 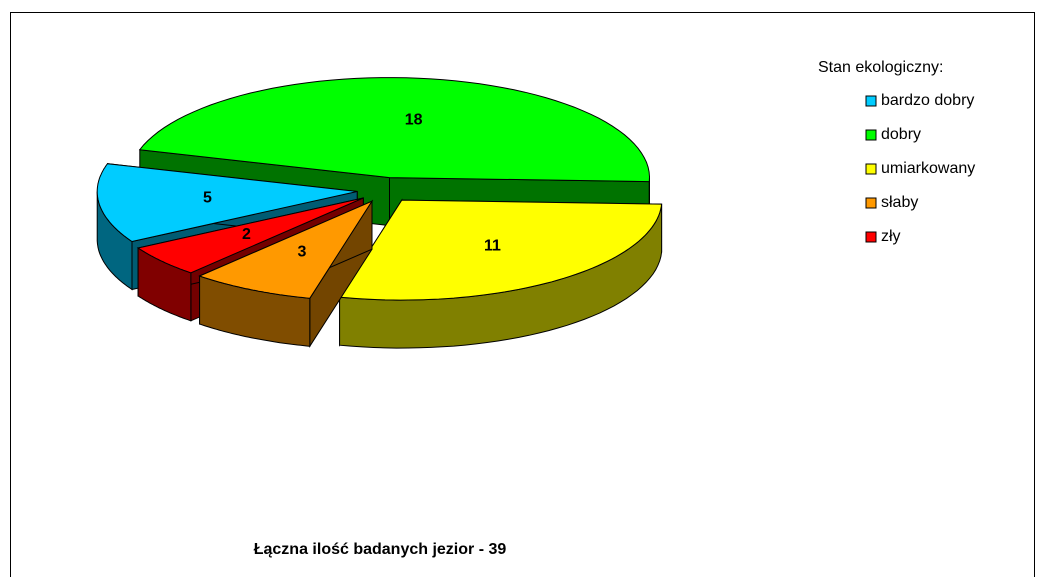 I want to click on data-label: 2, so click(x=246, y=234).